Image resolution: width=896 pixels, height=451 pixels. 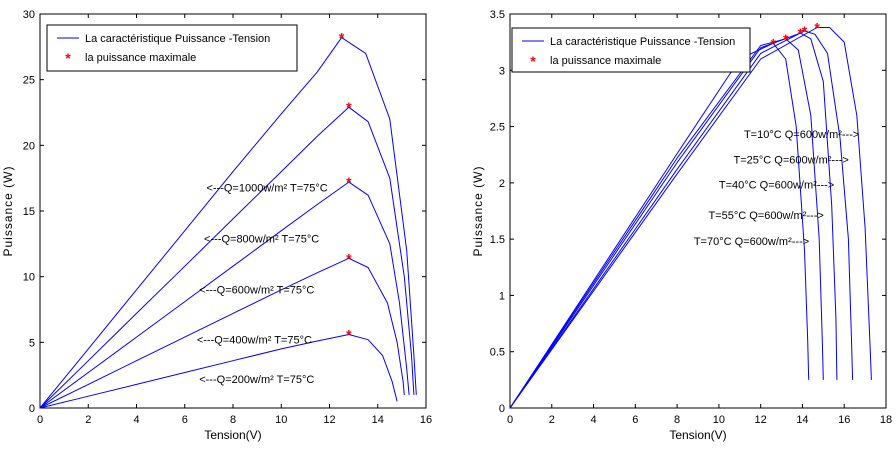 I want to click on curve-annotation-4: T=55°C Q=600w/m²--->, so click(x=765, y=216).